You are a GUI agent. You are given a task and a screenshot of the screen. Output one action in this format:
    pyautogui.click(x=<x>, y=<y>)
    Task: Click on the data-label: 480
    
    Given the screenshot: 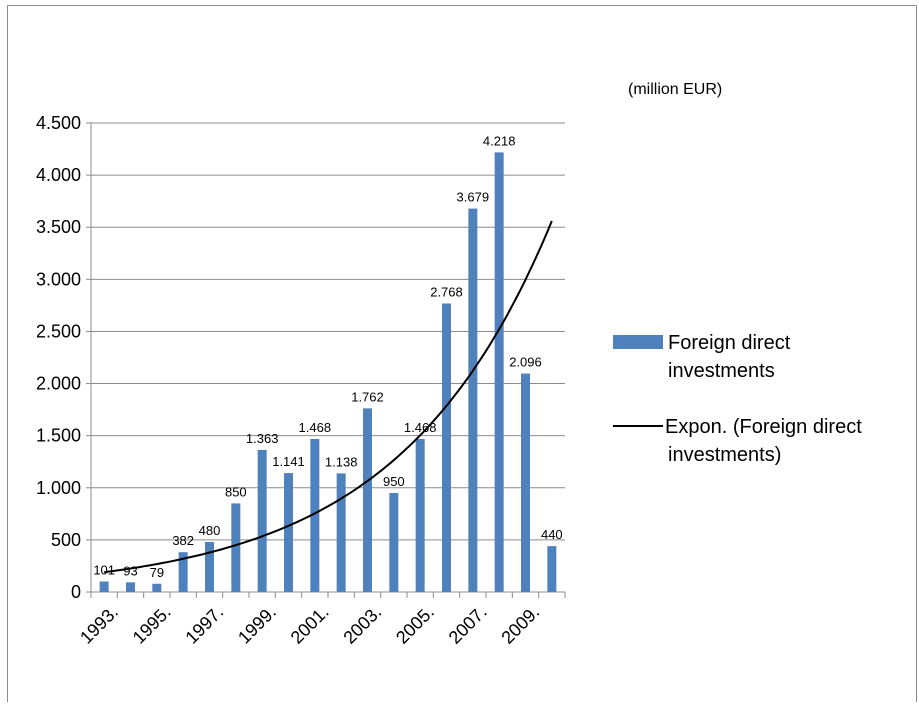 What is the action you would take?
    pyautogui.click(x=210, y=530)
    